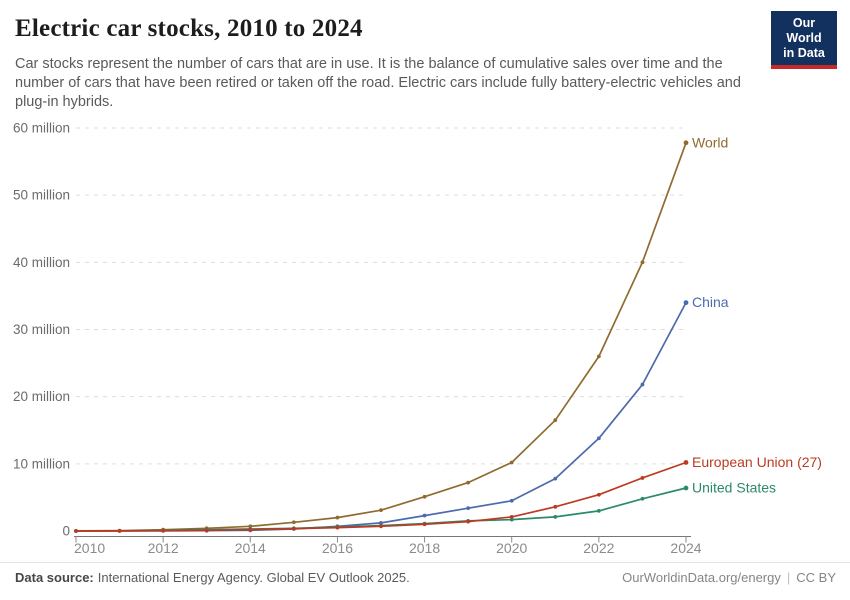 Image resolution: width=850 pixels, height=600 pixels. I want to click on owid-logo: Our World in Data, so click(804, 40).